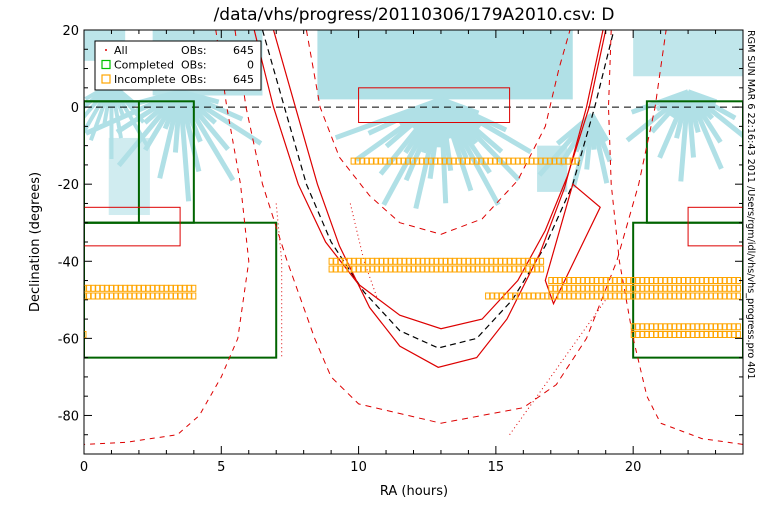  Describe the element at coordinates (144, 65) in the screenshot. I see `legend-label: Completed` at that location.